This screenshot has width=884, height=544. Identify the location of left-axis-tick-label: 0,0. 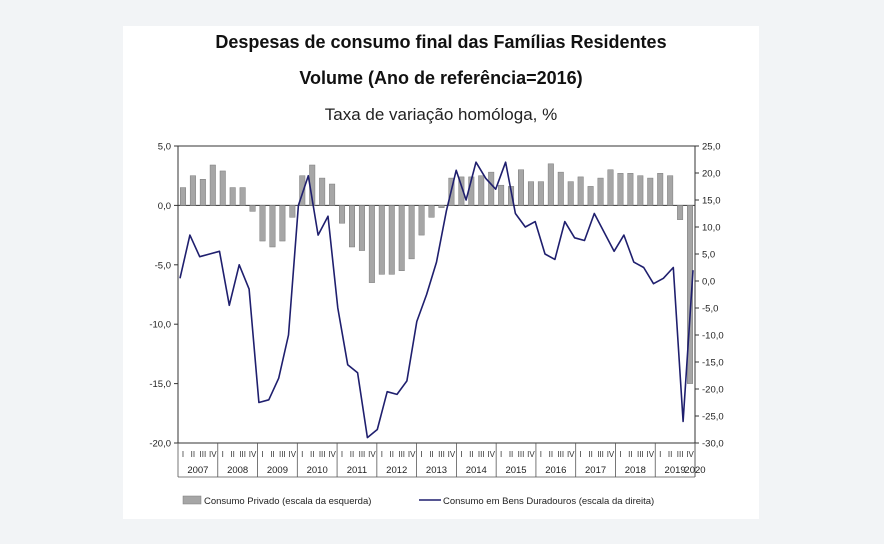
(164, 206).